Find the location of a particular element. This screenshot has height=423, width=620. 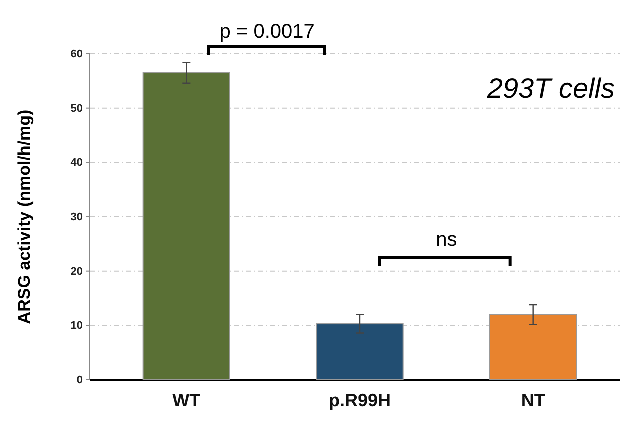

y-tick-label: 40 is located at coordinates (76, 163).